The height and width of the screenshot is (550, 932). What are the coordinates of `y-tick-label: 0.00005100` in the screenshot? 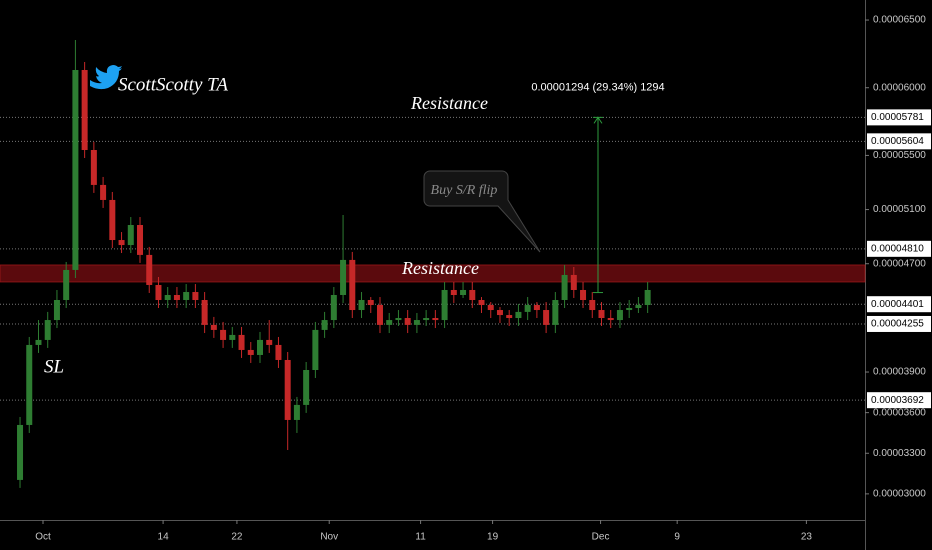 It's located at (899, 209).